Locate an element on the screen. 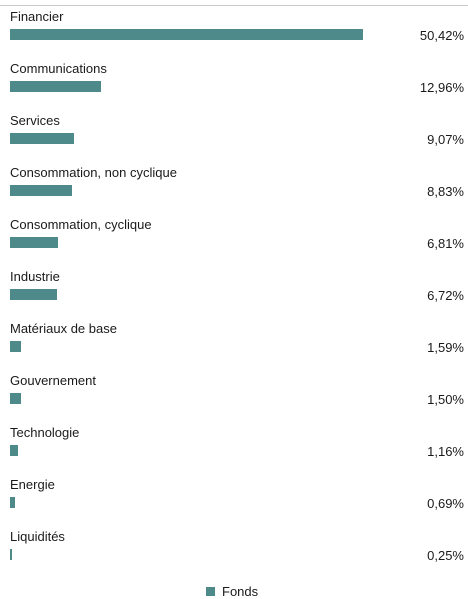 The height and width of the screenshot is (599, 468). category-label: Consommation, cyclique is located at coordinates (81, 224).